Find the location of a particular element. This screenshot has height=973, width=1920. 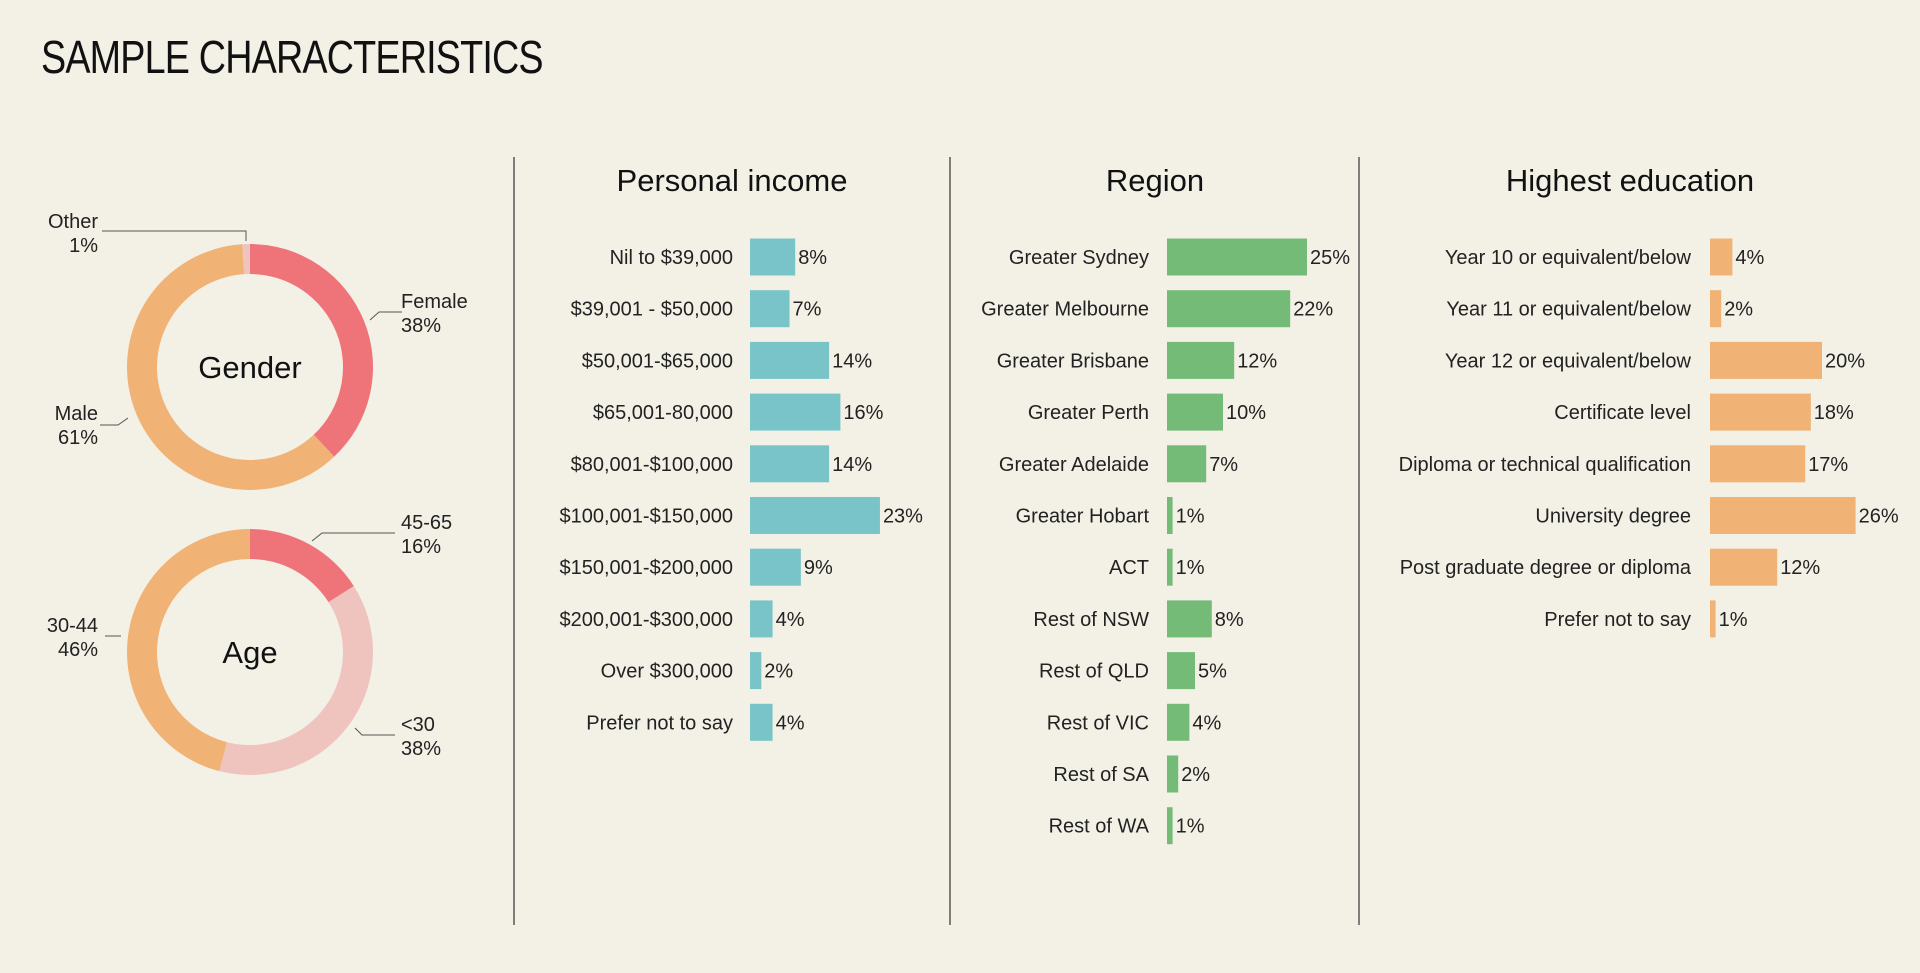

donut-label-name-gender-female: Female is located at coordinates (434, 302).